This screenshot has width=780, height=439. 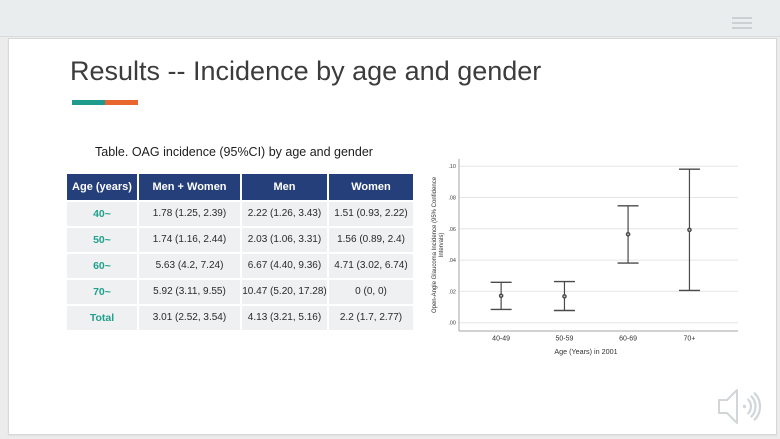 What do you see at coordinates (753, 406) in the screenshot?
I see `sound-wave-medium` at bounding box center [753, 406].